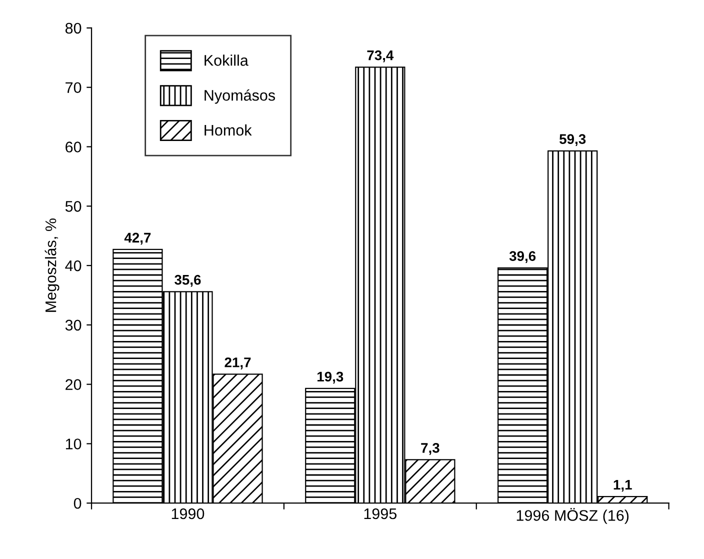 The image size is (704, 559). What do you see at coordinates (380, 56) in the screenshot?
I see `data-label: 73,4` at bounding box center [380, 56].